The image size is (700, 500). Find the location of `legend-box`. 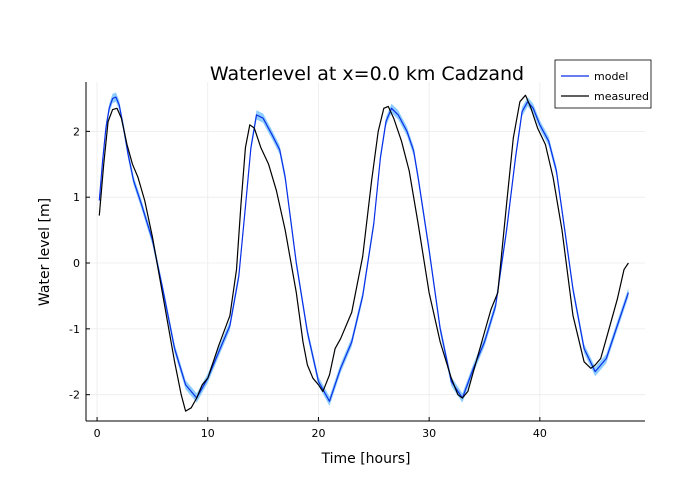

legend-box is located at coordinates (603, 84).